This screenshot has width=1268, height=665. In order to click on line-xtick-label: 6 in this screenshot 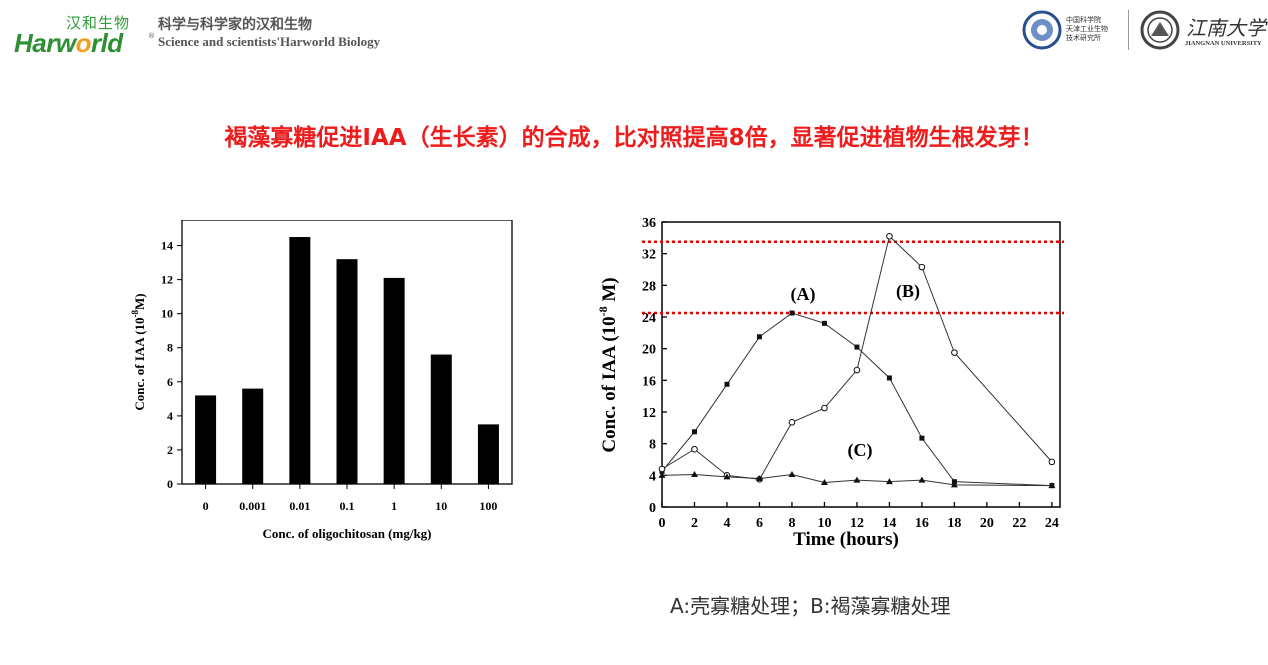, I will do `click(759, 523)`.